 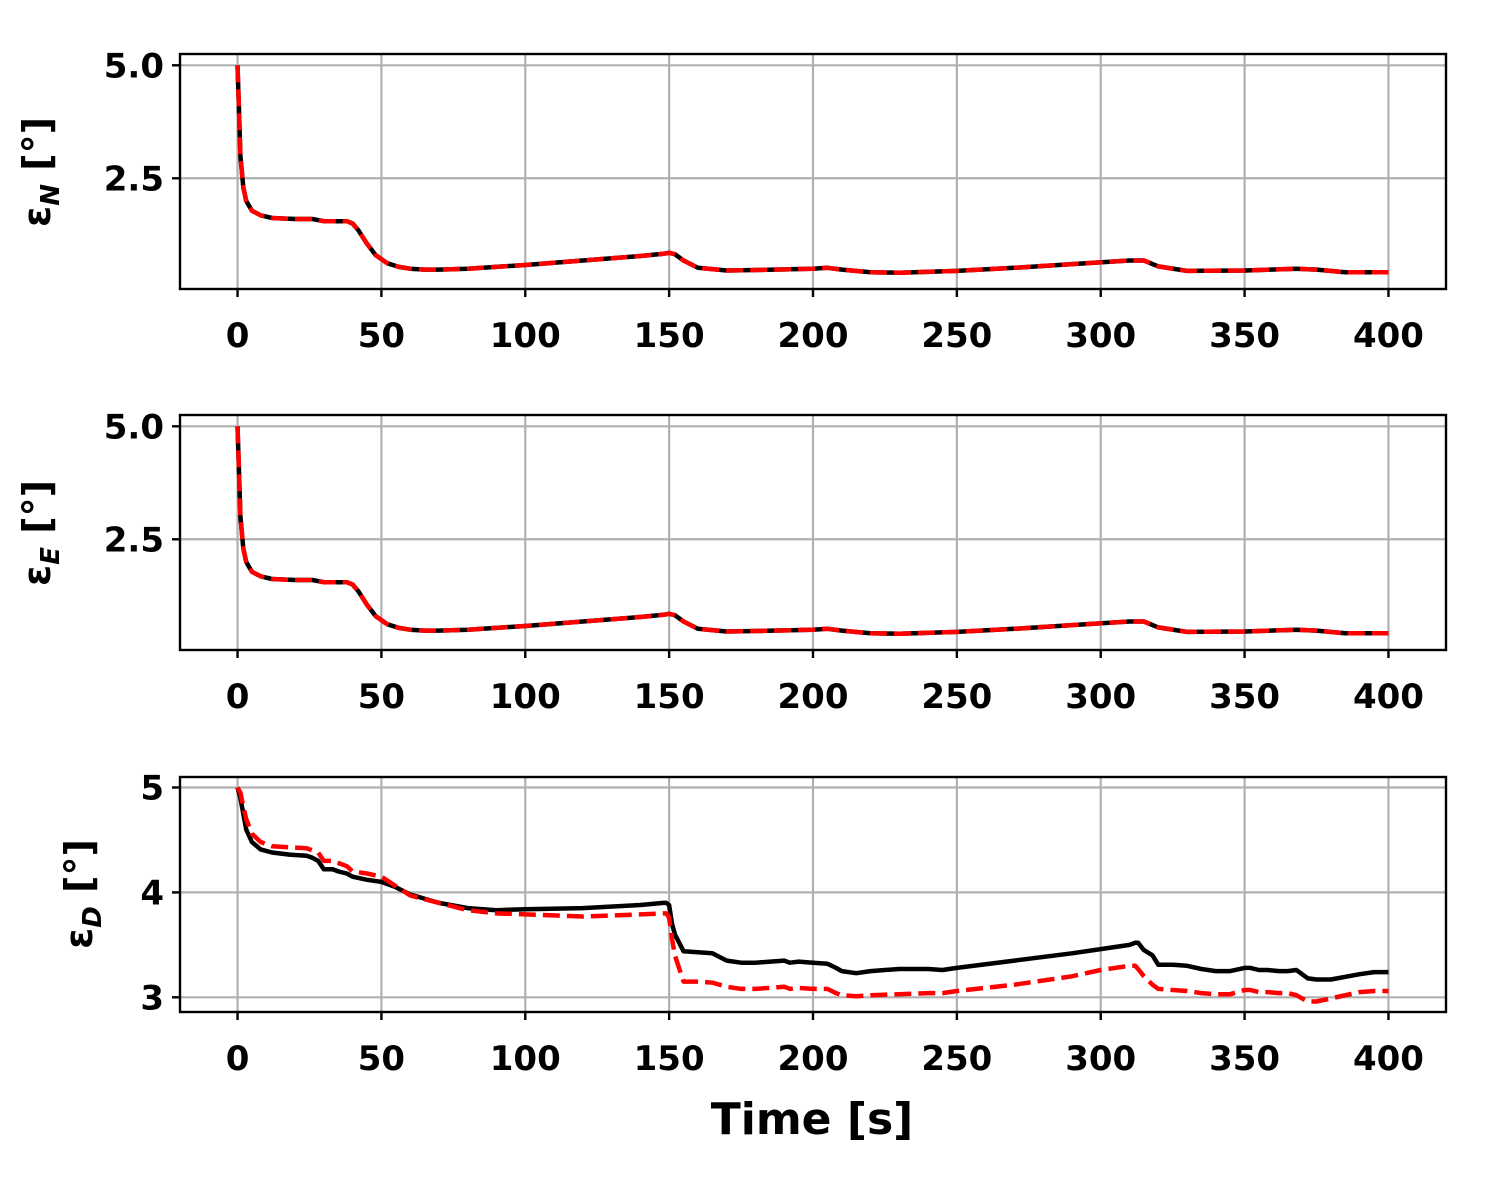 What do you see at coordinates (152, 998) in the screenshot?
I see `y-tick-label: 3` at bounding box center [152, 998].